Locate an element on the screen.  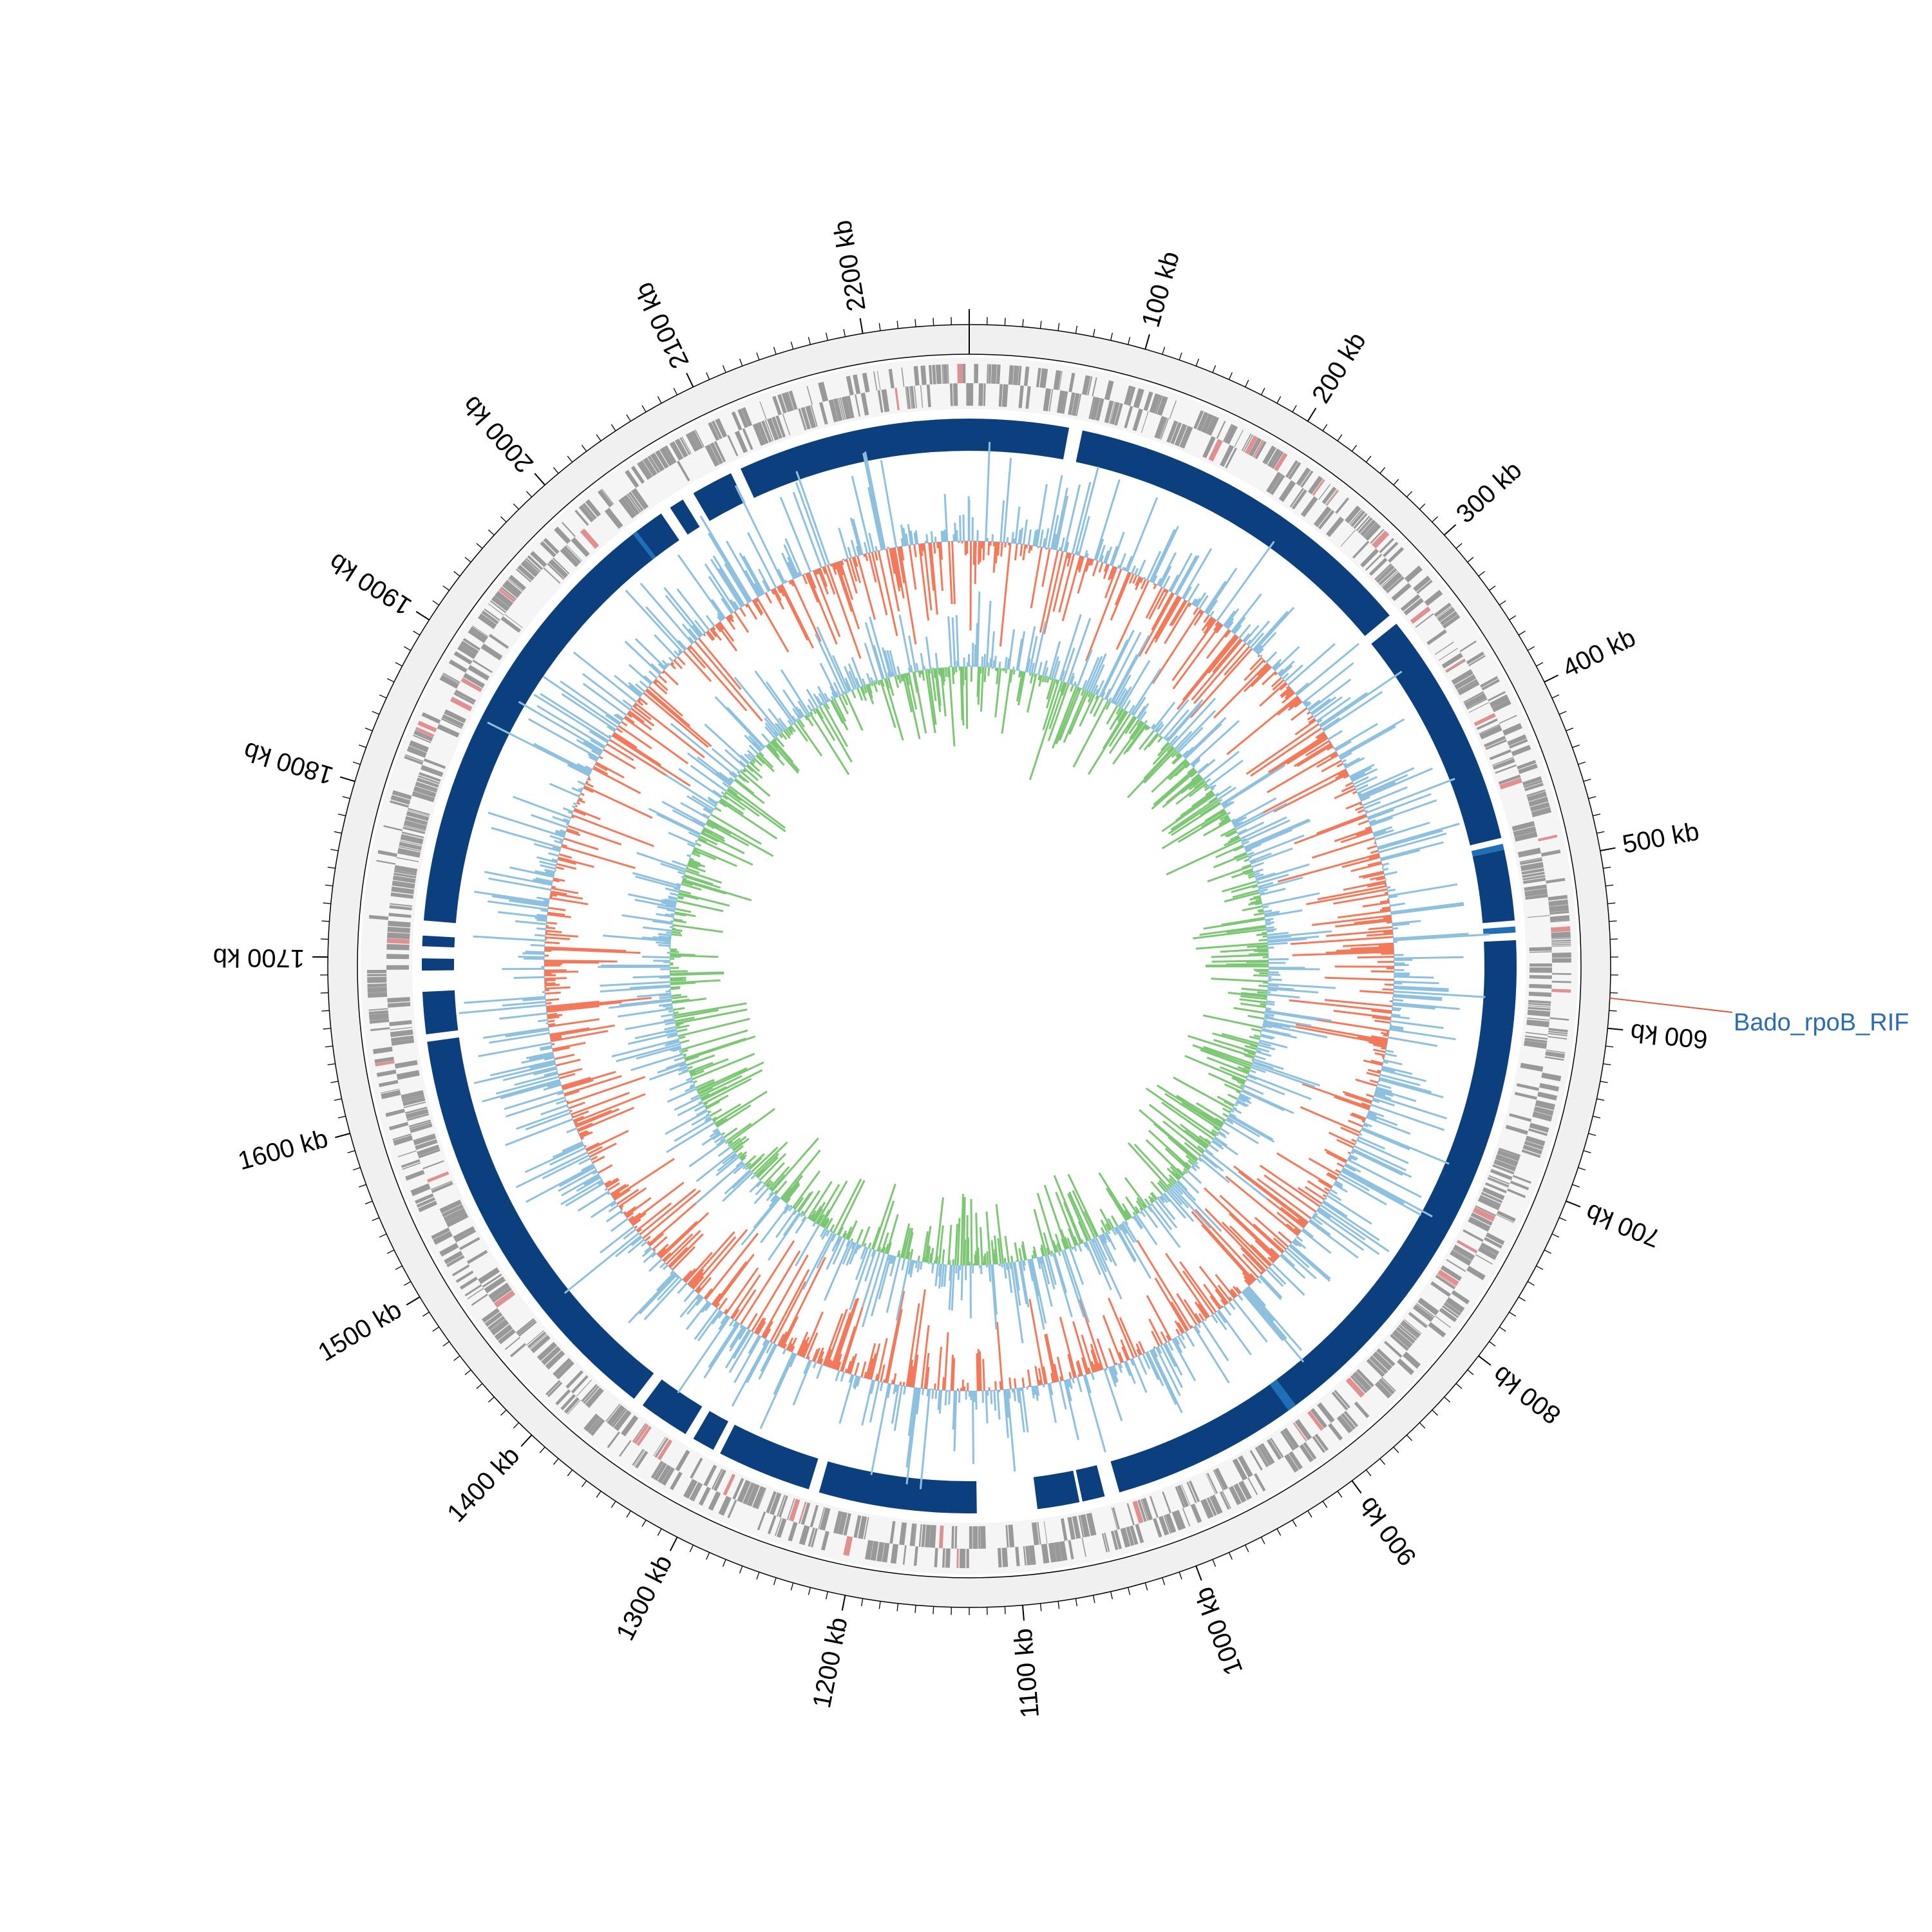
tick-label-1400kb: 1400 kb is located at coordinates (483, 1484).